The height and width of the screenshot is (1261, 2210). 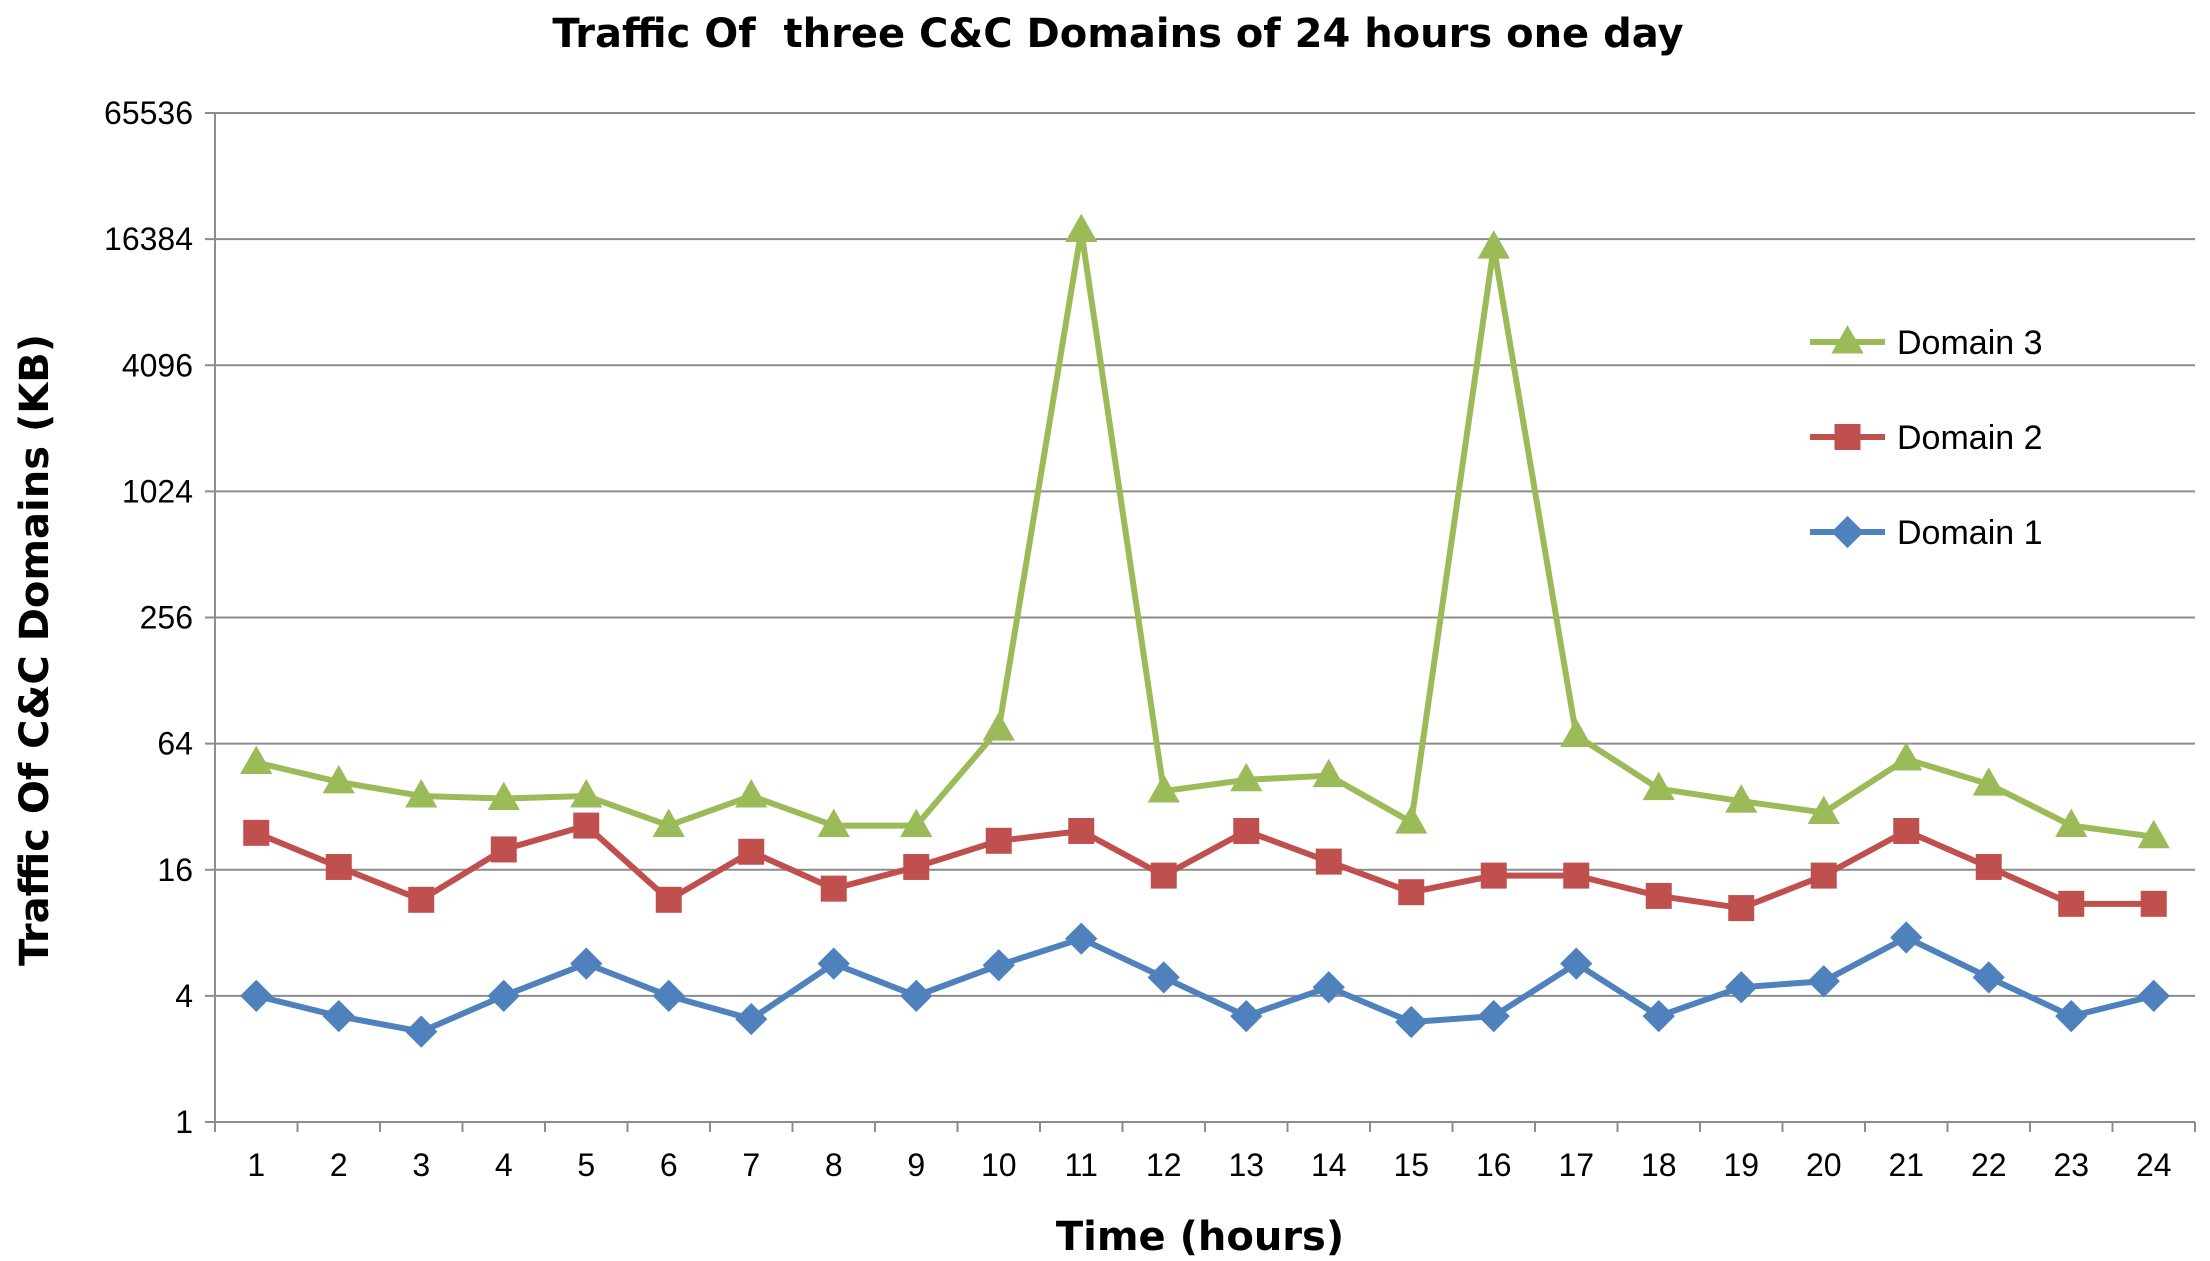 What do you see at coordinates (175, 744) in the screenshot?
I see `y-tick-label: 64` at bounding box center [175, 744].